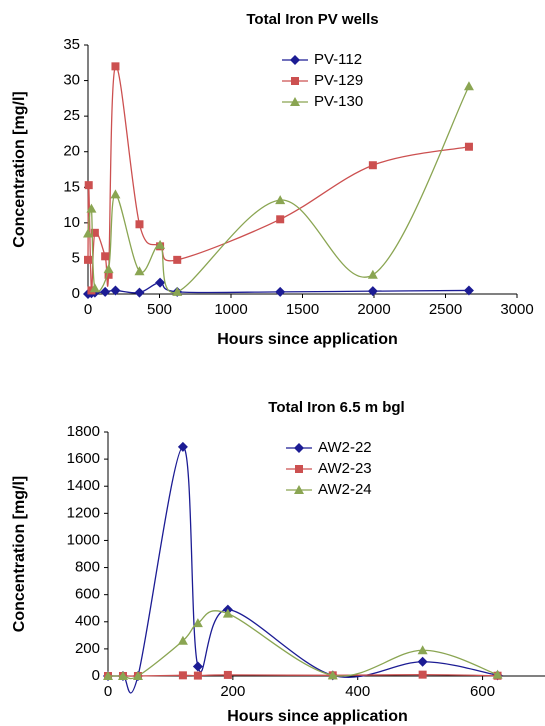  Describe the element at coordinates (516, 309) in the screenshot. I see `x-tick-label: 3000` at that location.